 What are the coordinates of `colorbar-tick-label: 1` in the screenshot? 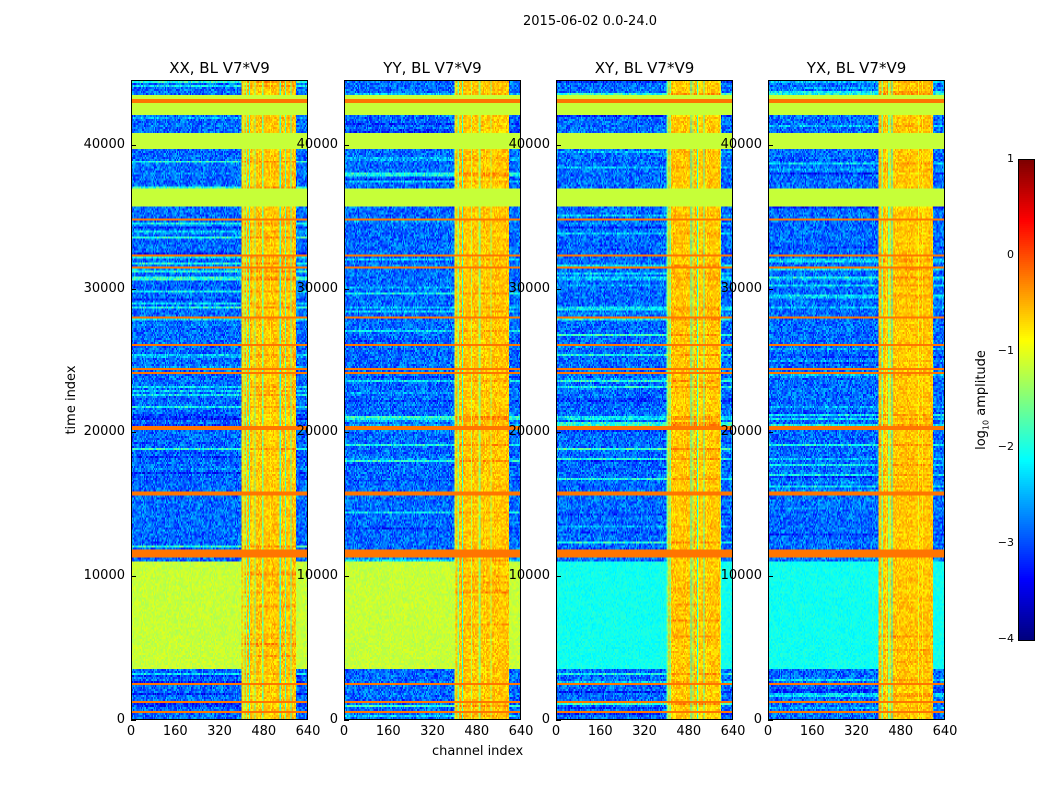 It's located at (1010, 158).